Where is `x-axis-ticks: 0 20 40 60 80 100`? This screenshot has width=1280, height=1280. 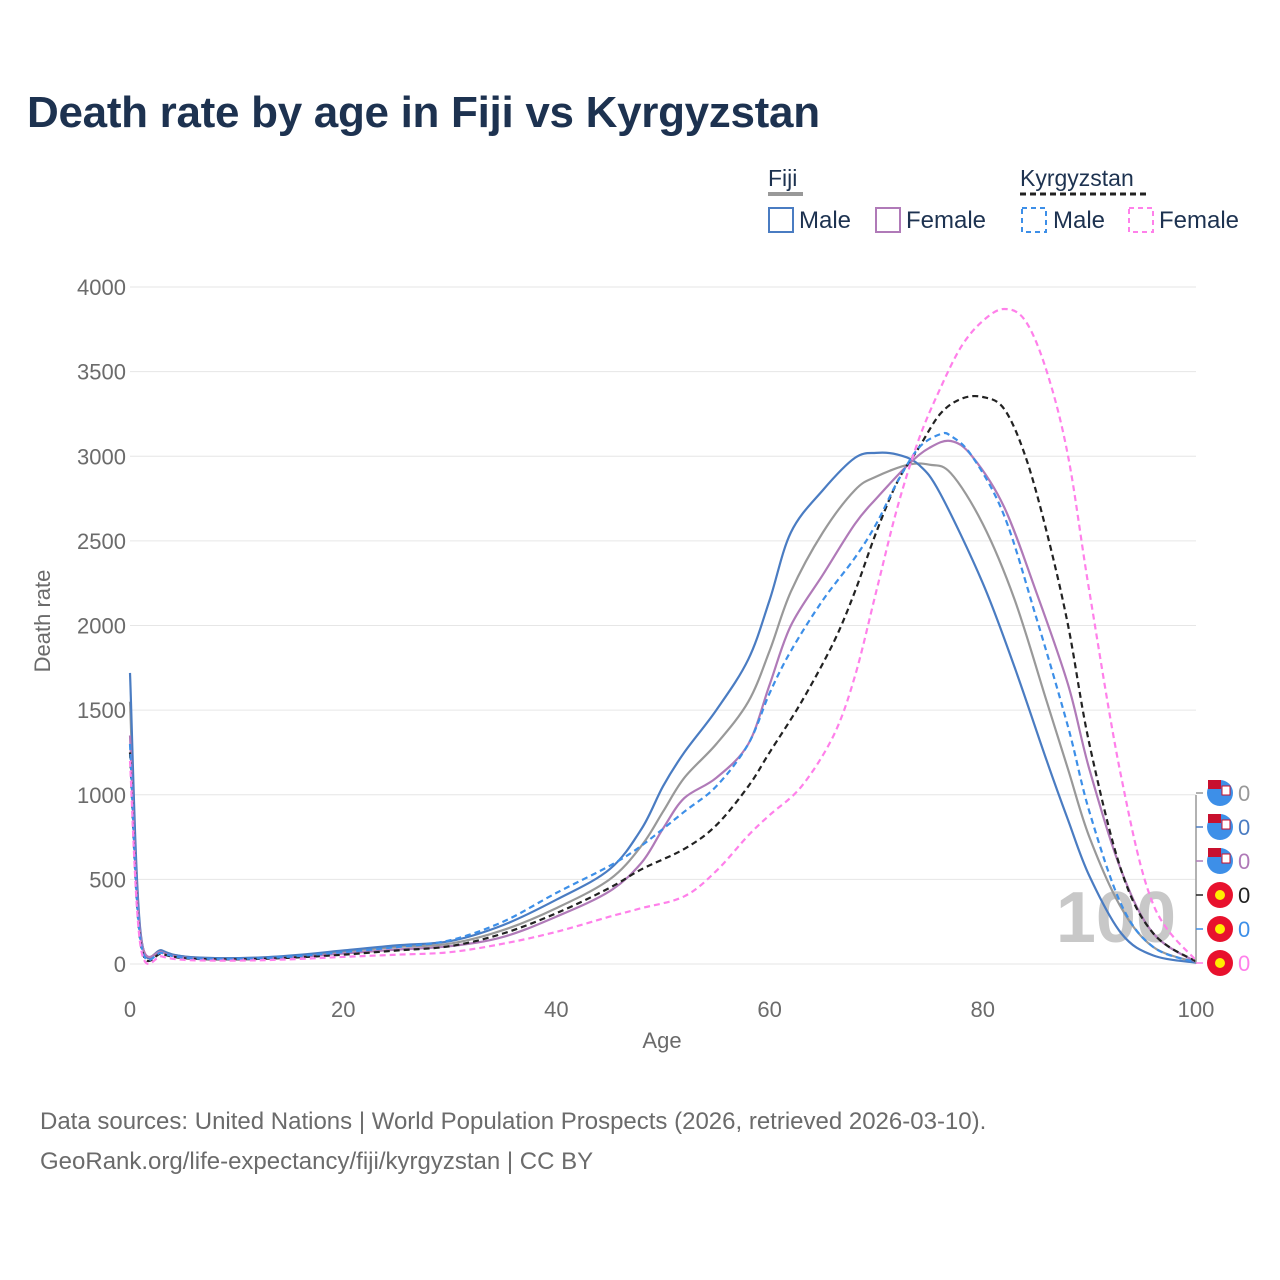
x-axis-ticks: 0 20 40 60 80 100 is located at coordinates (669, 1009).